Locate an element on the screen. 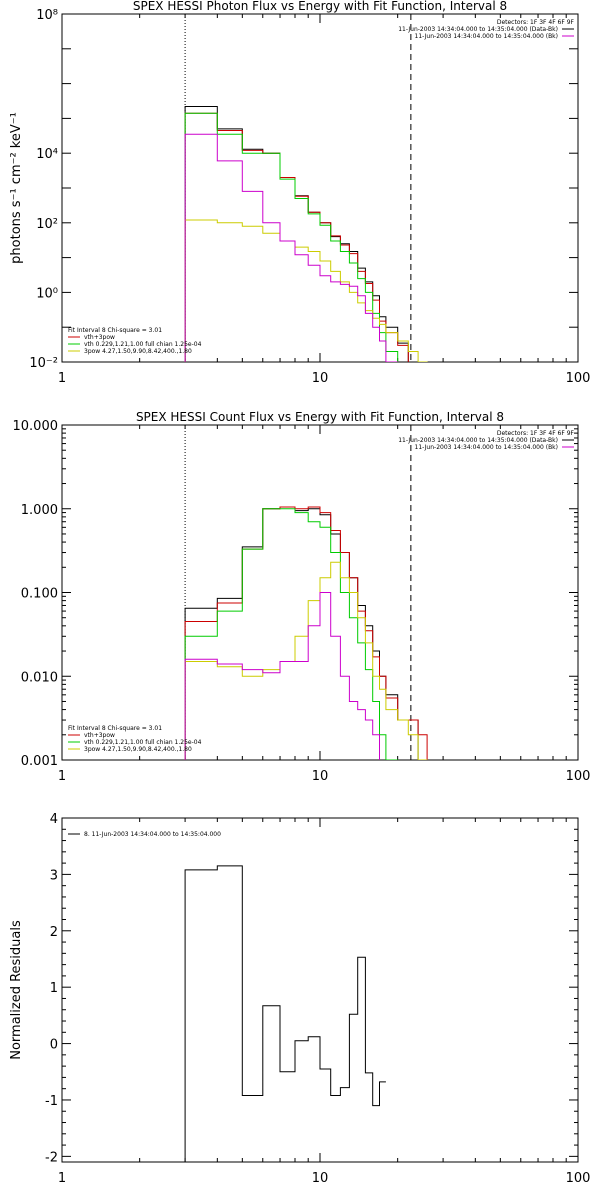 The width and height of the screenshot is (600, 1200). y-tick-label: 4 is located at coordinates (54, 819).